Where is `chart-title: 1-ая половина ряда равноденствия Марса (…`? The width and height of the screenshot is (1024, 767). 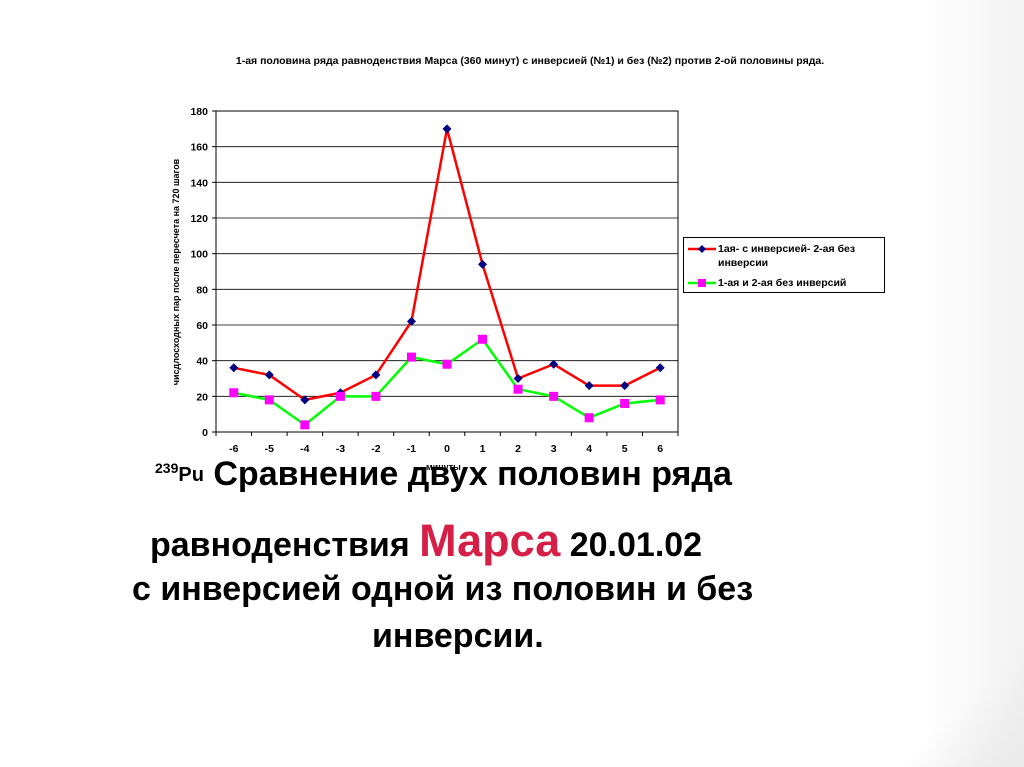 chart-title: 1-ая половина ряда равноденствия Марса (… is located at coordinates (530, 61).